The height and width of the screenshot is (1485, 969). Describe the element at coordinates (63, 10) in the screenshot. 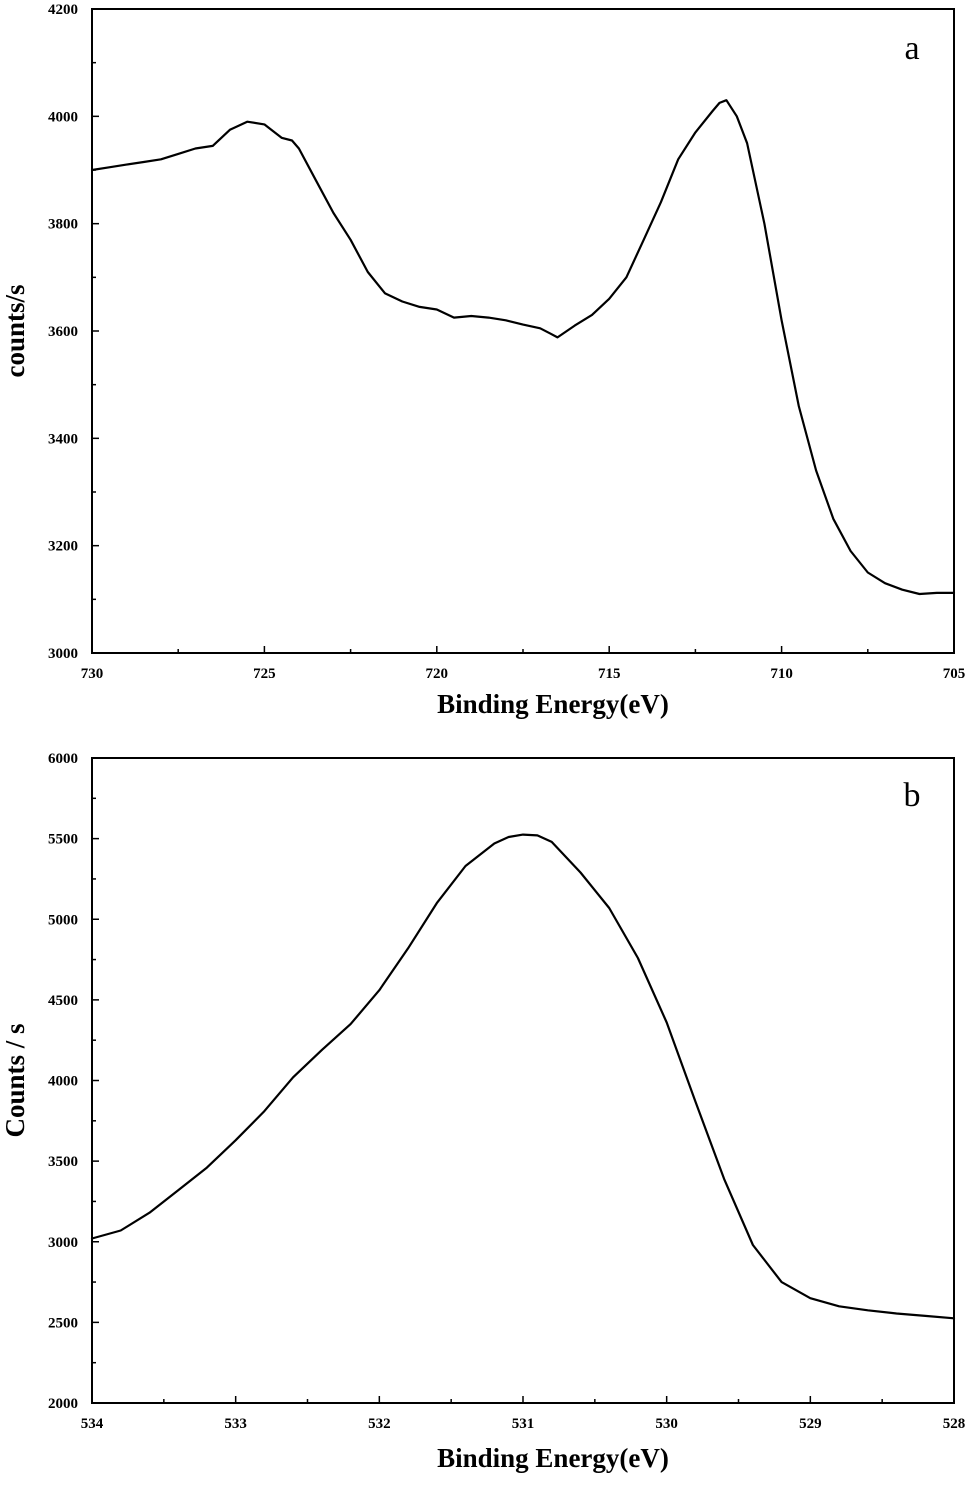

I see `y-tick-label: 4200` at that location.